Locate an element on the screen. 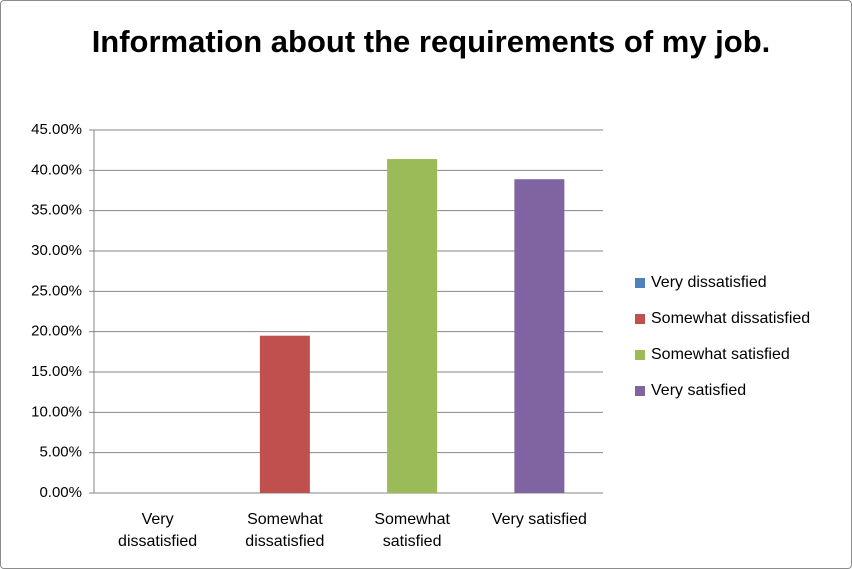 This screenshot has width=852, height=569. y-tick-label: 25.00% is located at coordinates (56, 290).